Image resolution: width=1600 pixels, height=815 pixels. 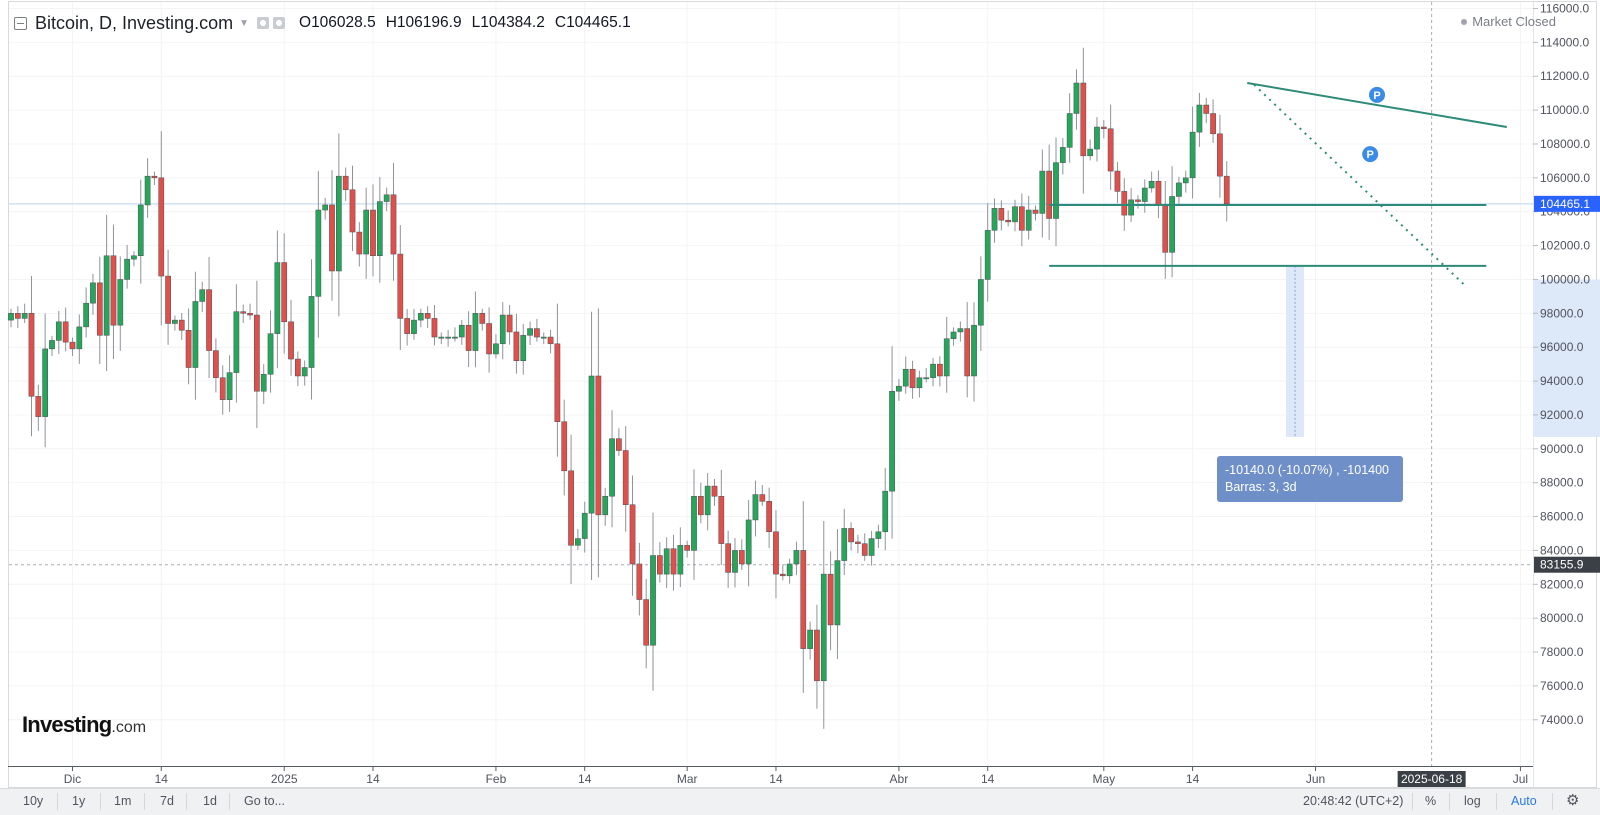 What do you see at coordinates (167, 801) in the screenshot?
I see `range-7d-button: 7d` at bounding box center [167, 801].